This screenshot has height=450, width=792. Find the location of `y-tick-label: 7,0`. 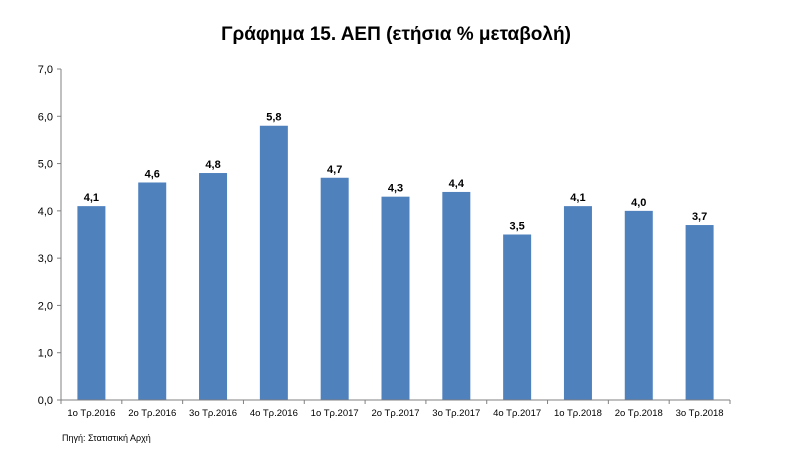

y-tick-label: 7,0 is located at coordinates (45, 70).